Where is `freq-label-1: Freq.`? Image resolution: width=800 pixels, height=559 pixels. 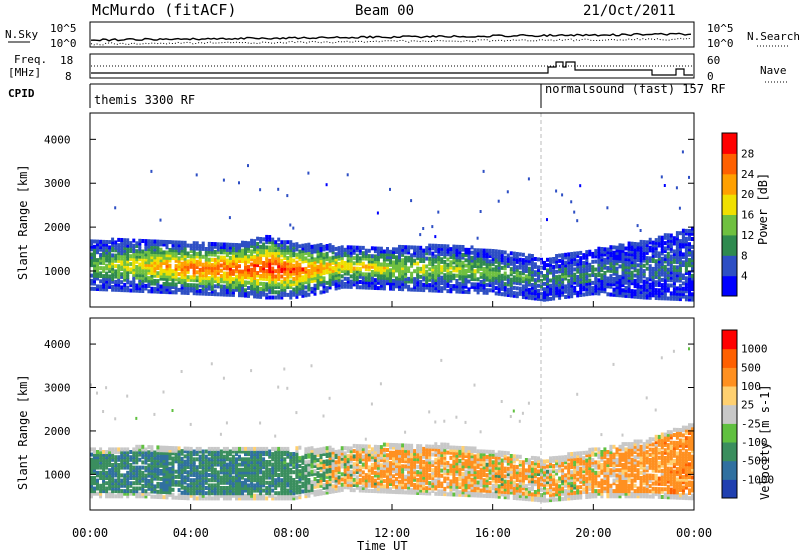
freq-label-1: Freq. is located at coordinates (30, 59).